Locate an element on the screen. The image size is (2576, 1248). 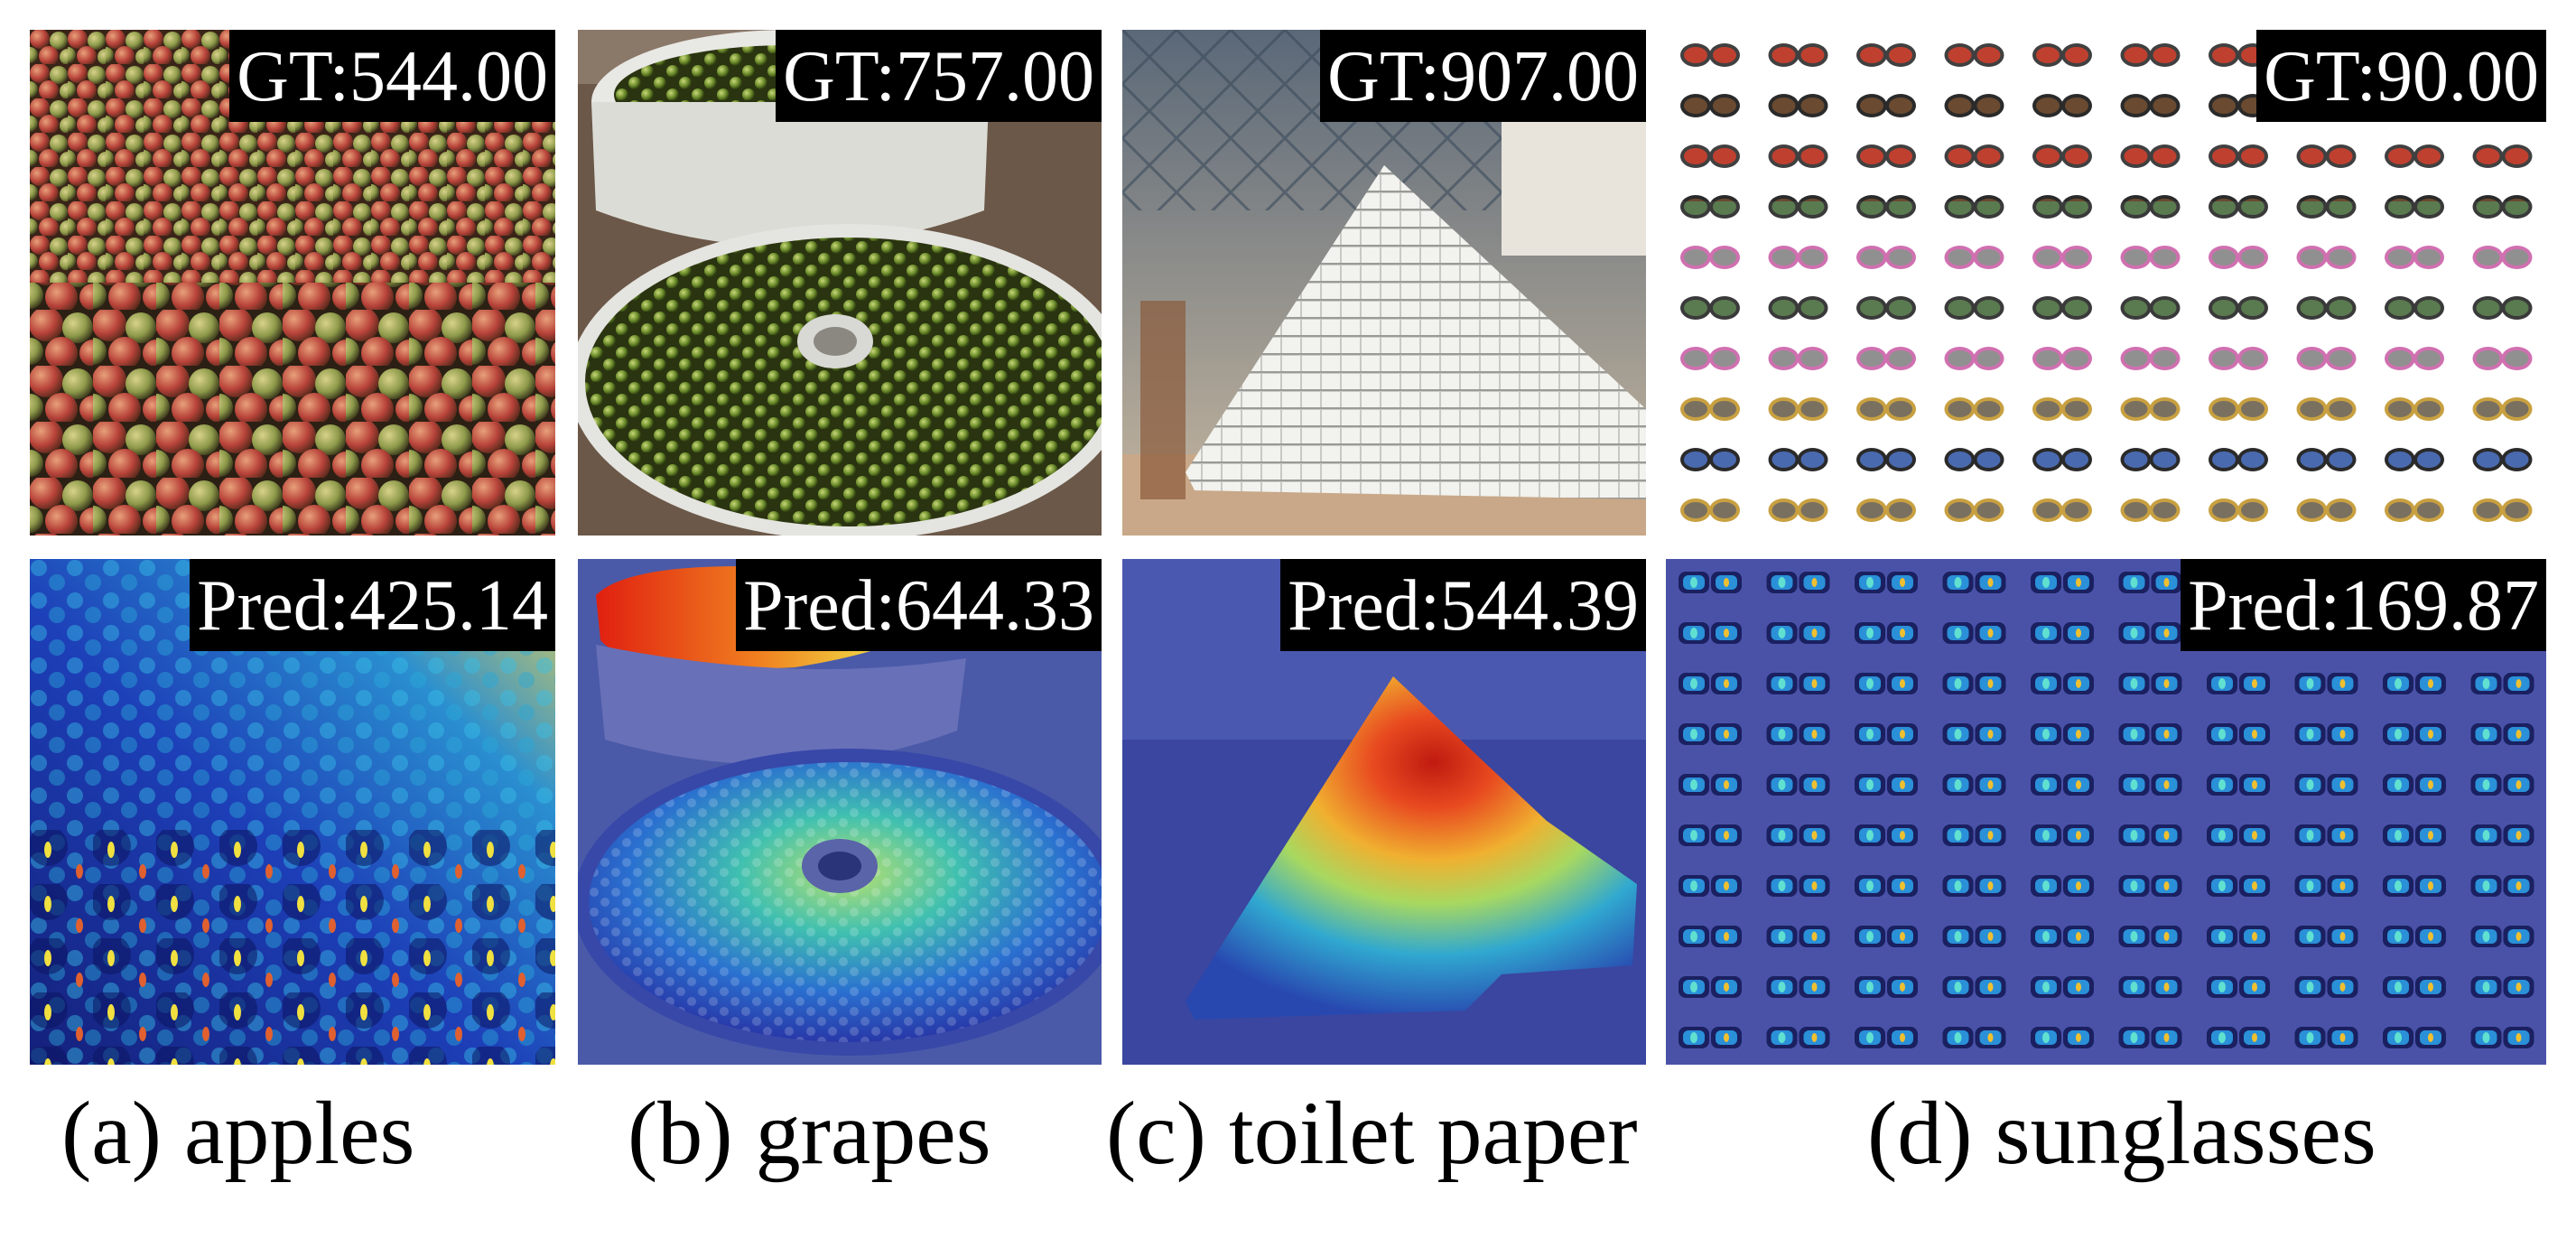
pred-count-label: Pred:544.39 is located at coordinates (1463, 605).